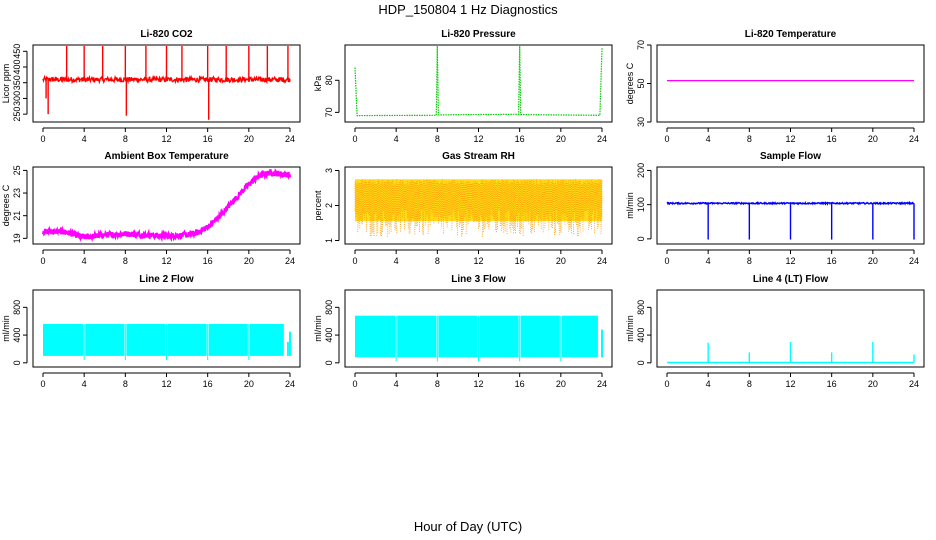 The width and height of the screenshot is (936, 540). I want to click on chart-title: Sample Flow, so click(790, 156).